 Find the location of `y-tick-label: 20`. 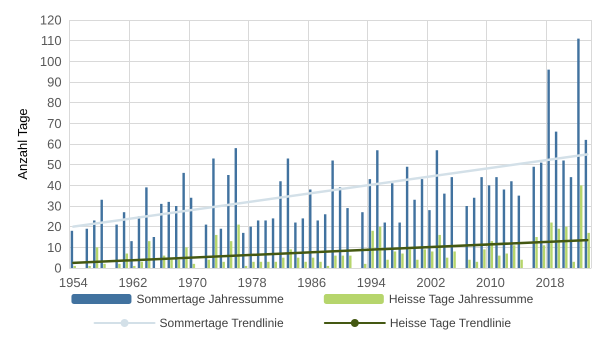

y-tick-label: 20 is located at coordinates (54, 226).